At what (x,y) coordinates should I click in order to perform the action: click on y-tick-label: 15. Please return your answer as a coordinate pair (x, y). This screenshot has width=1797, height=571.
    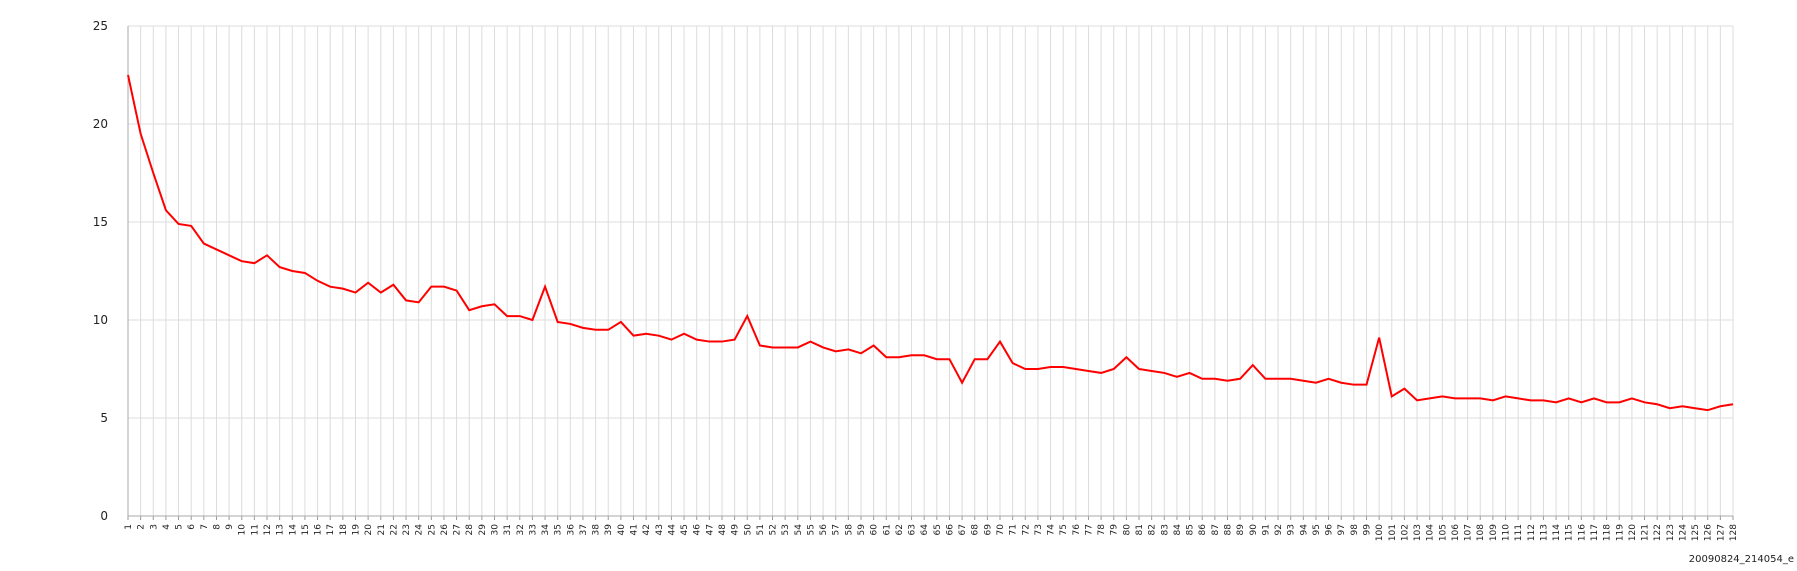
    Looking at the image, I should click on (100, 222).